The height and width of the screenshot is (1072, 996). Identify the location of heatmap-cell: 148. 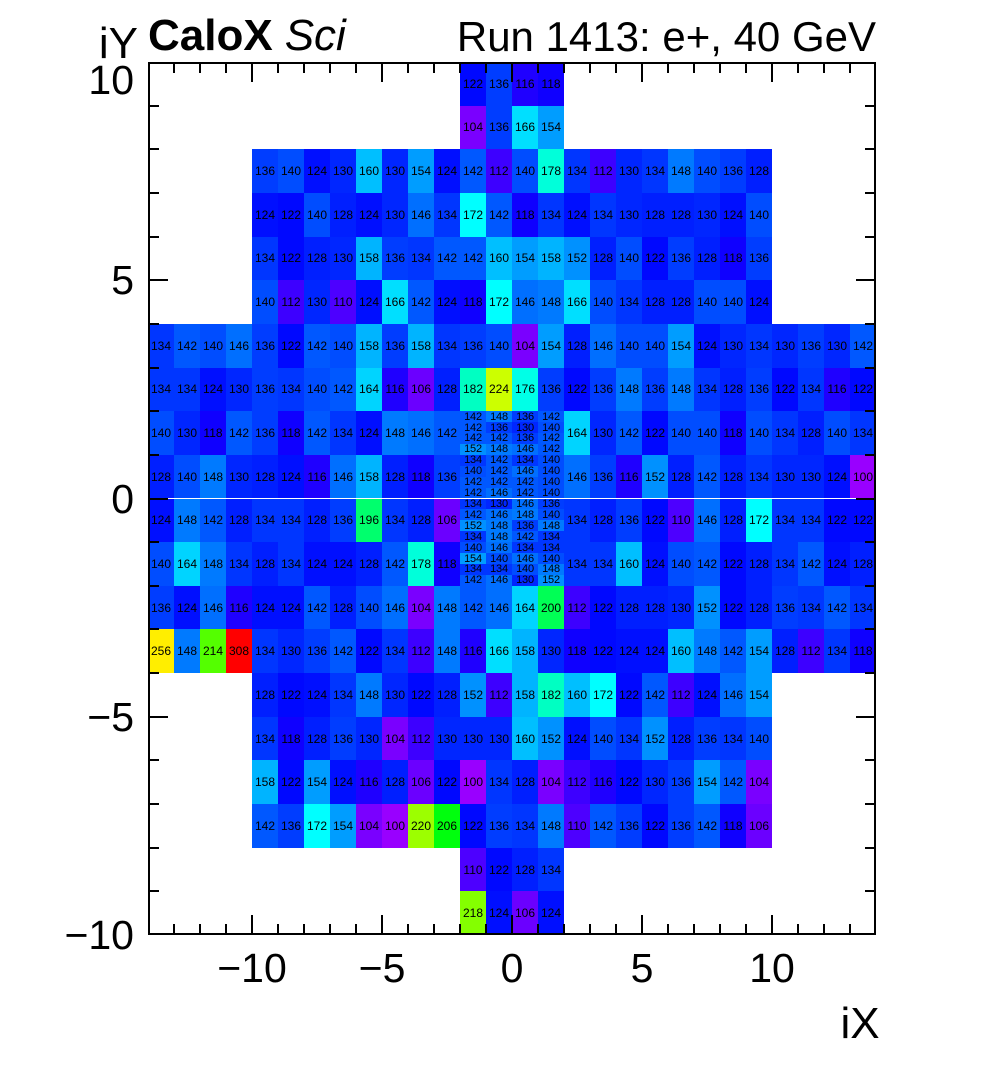
(681, 389).